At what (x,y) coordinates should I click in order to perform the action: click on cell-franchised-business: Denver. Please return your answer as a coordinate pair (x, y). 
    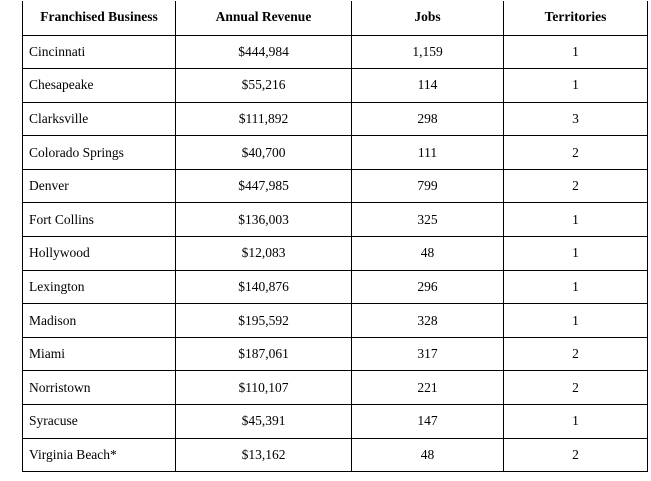
    Looking at the image, I should click on (99, 186).